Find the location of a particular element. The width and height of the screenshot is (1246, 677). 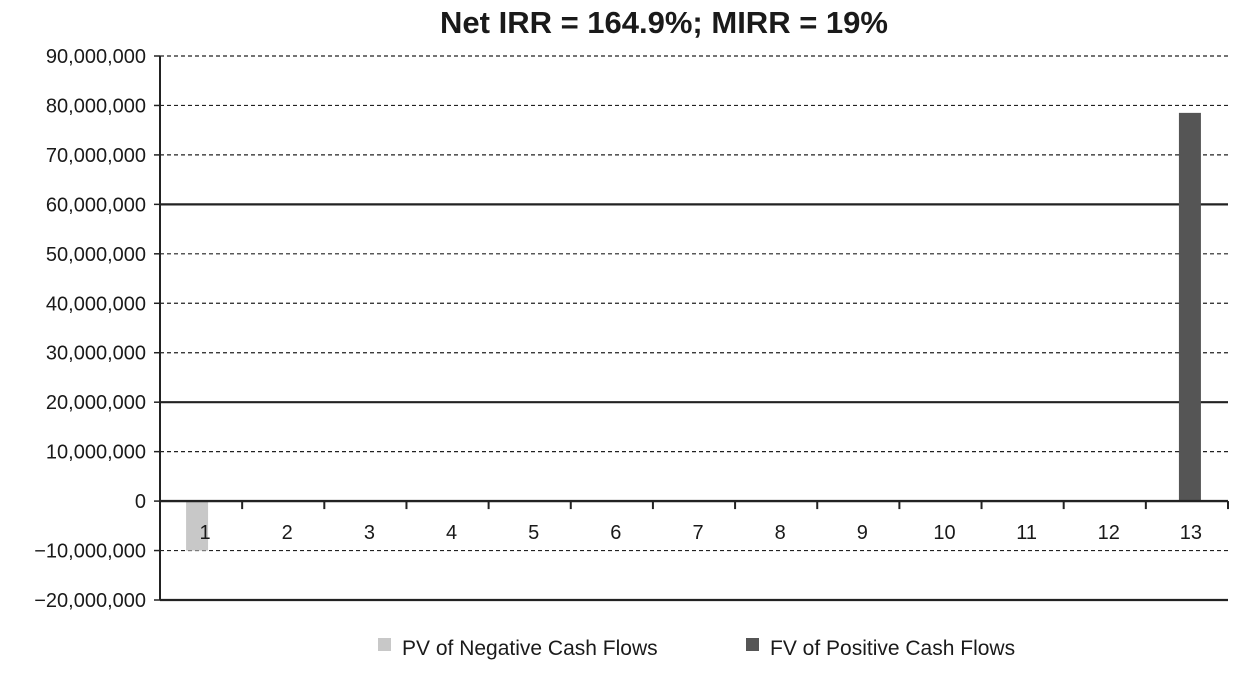

y-tick-label: −20,000,000 is located at coordinates (90, 601).